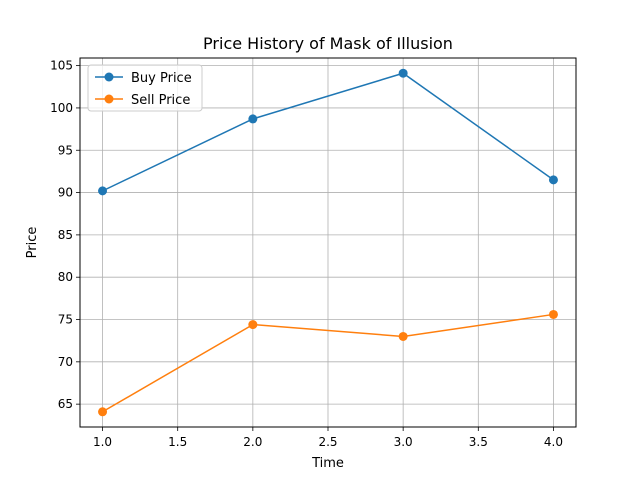 The image size is (640, 480). Describe the element at coordinates (177, 442) in the screenshot. I see `x-tick-label: 1.5` at that location.